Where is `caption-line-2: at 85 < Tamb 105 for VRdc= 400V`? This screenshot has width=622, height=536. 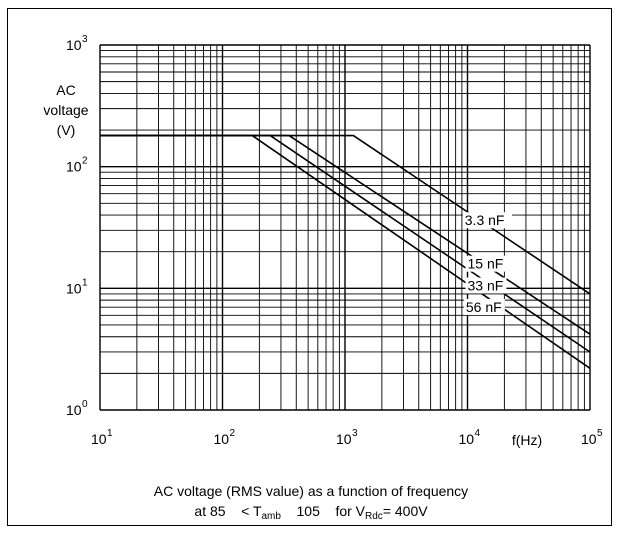 caption-line-2: at 85 < Tamb 105 for VRdc= 400V is located at coordinates (311, 512).